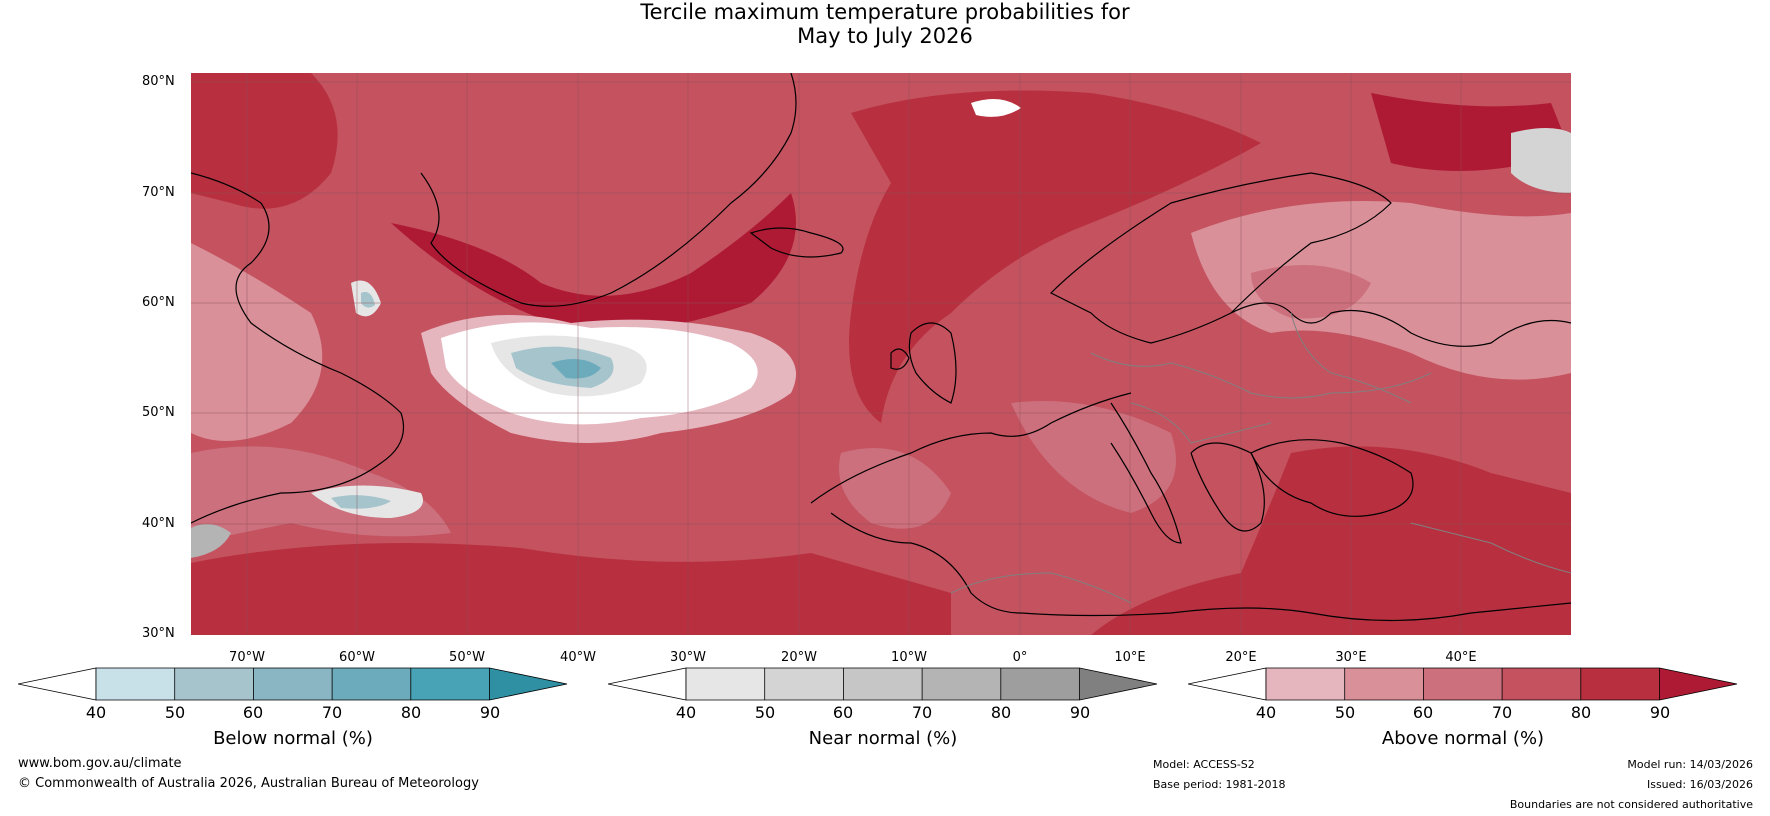  What do you see at coordinates (158, 633) in the screenshot?
I see `lat-label-30n: 30°N` at bounding box center [158, 633].